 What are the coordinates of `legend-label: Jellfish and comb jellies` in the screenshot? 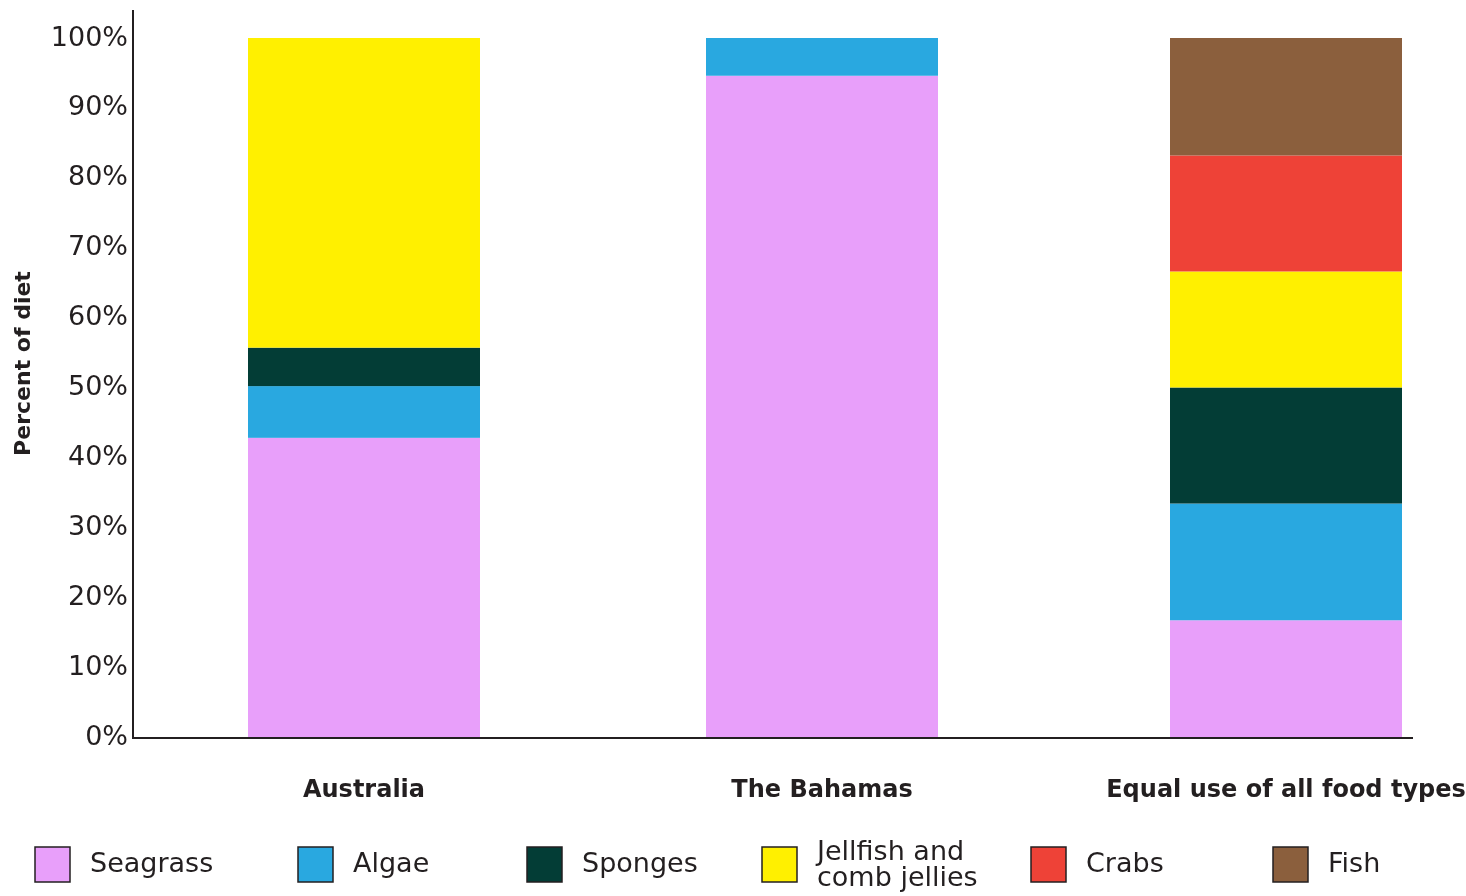 It's located at (896, 863).